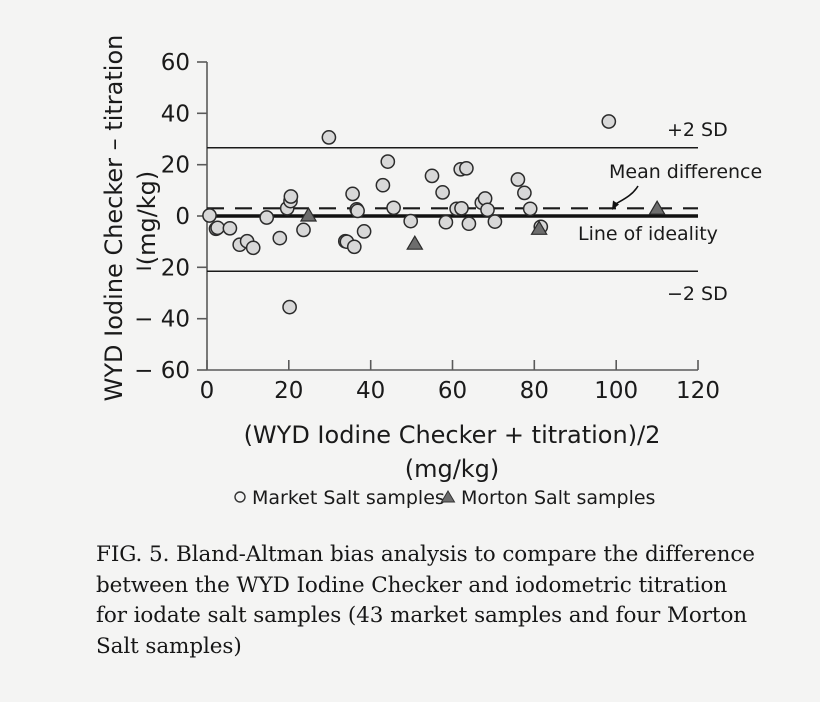 The width and height of the screenshot is (820, 702). Describe the element at coordinates (162, 217) in the screenshot. I see `y-tick-labels: 60 40 20 0 − 20 − 40 − 60` at that location.